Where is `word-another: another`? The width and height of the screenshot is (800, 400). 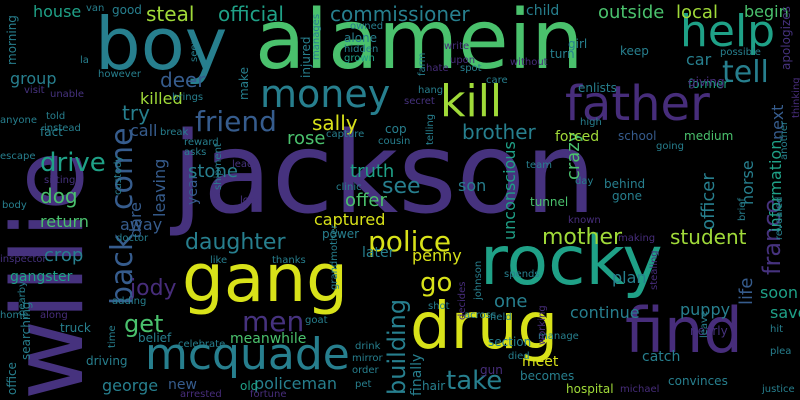 word-another: another is located at coordinates (784, 140).